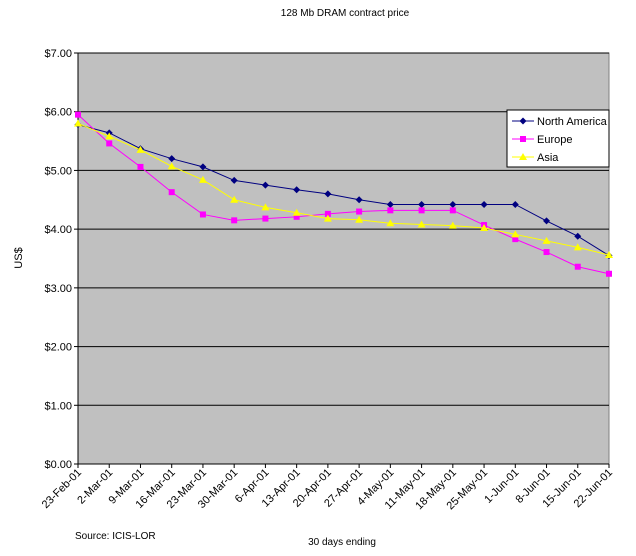 This screenshot has height=556, width=636. Describe the element at coordinates (61, 259) in the screenshot. I see `y-tick-labels: $0.00 $1.00 $2.00 $3.00 $4.00 $5.00 $6.00 $7.00` at that location.